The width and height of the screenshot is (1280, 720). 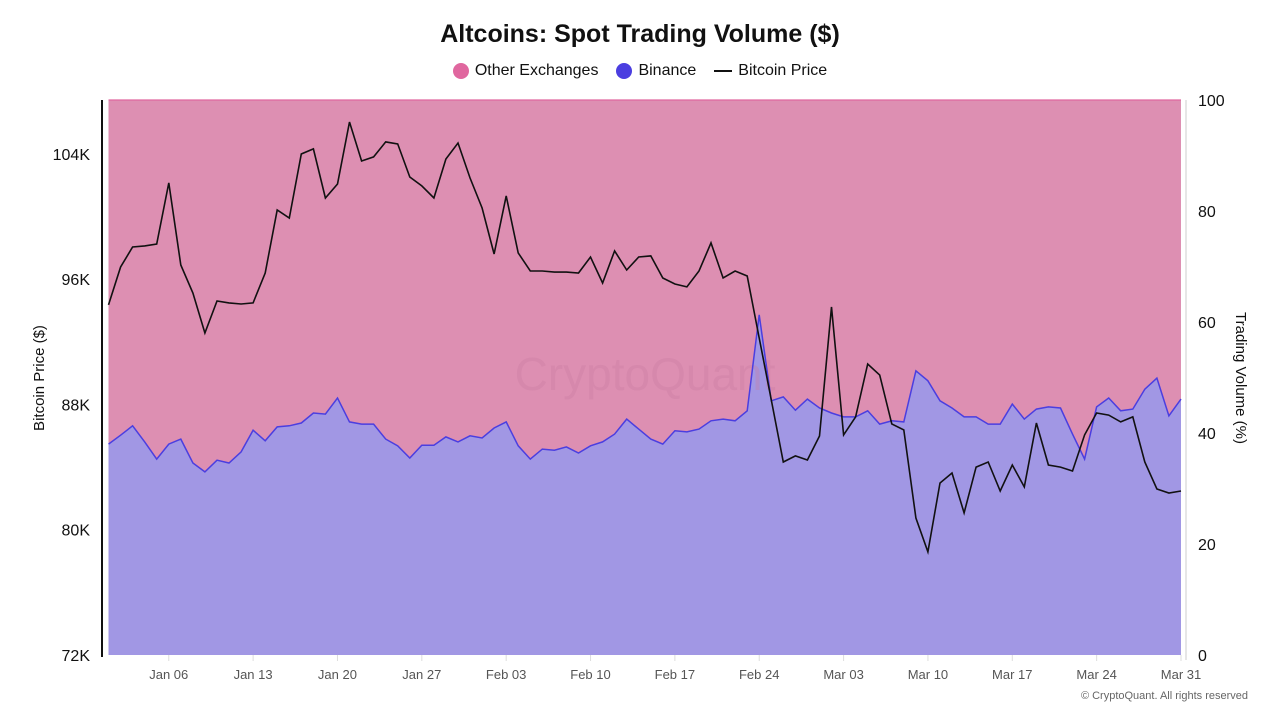 I want to click on left-tick-label: 88K, so click(x=76, y=405).